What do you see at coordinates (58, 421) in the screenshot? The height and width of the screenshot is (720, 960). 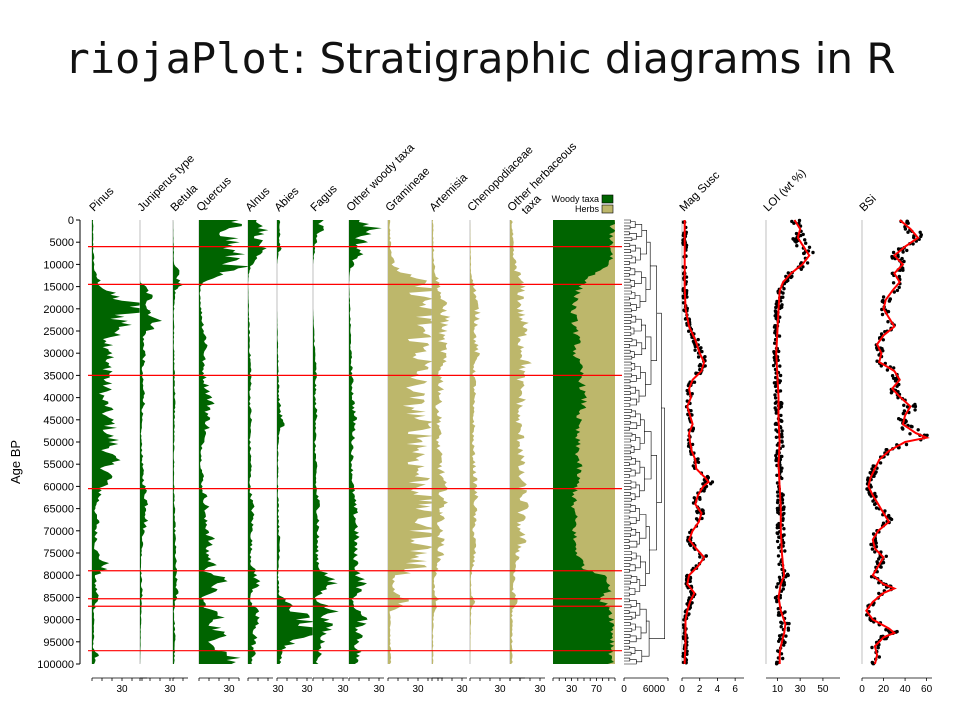 I see `age-tick-label: 45000` at bounding box center [58, 421].